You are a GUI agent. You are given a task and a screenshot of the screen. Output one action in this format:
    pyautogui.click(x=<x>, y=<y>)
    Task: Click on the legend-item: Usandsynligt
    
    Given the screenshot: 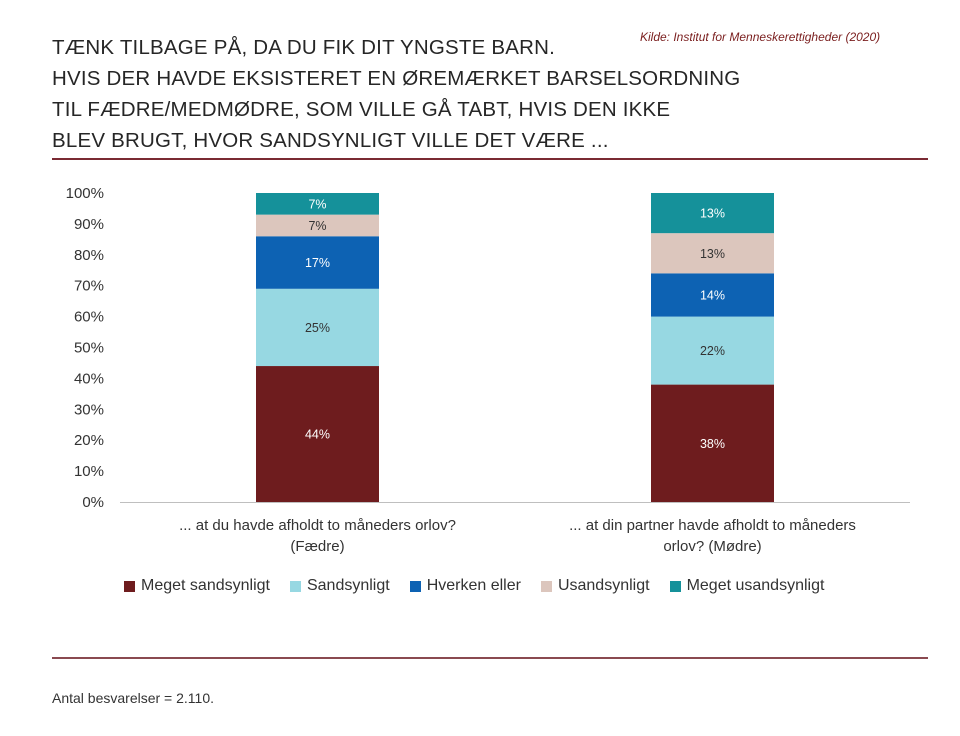 What is the action you would take?
    pyautogui.click(x=595, y=586)
    